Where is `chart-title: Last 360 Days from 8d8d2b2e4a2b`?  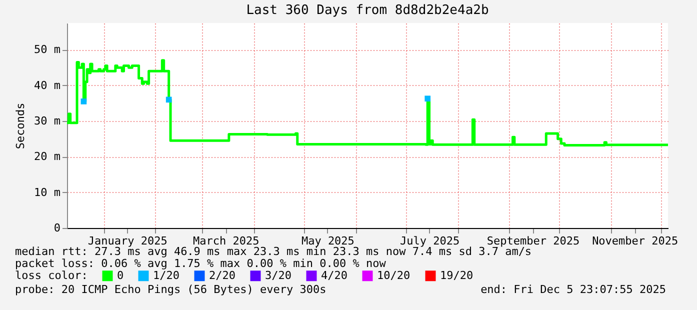 chart-title: Last 360 Days from 8d8d2b2e4a2b is located at coordinates (367, 10).